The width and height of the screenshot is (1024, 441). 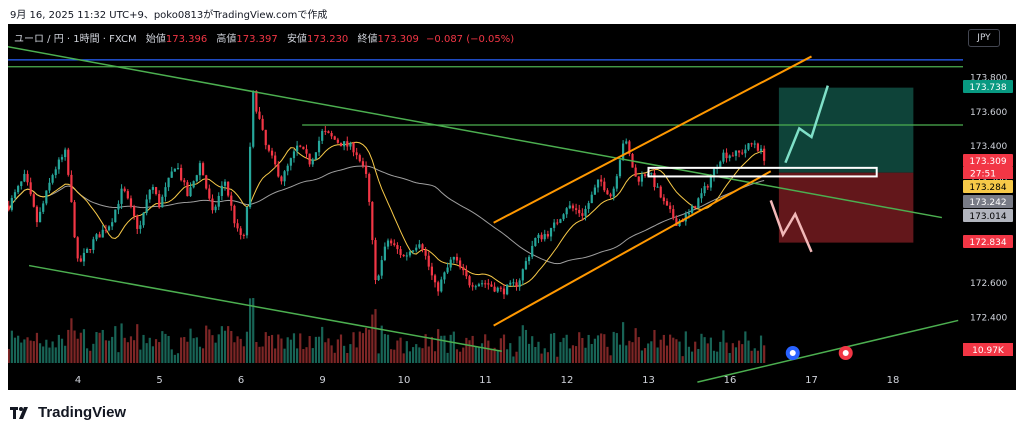 I want to click on event-markers, so click(x=819, y=353).